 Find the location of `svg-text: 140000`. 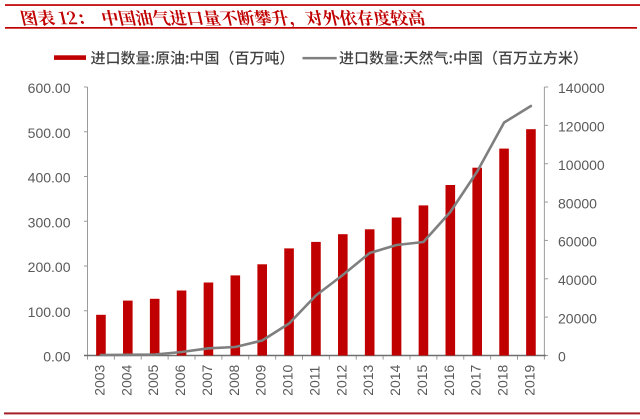

svg-text: 140000 is located at coordinates (581, 88).